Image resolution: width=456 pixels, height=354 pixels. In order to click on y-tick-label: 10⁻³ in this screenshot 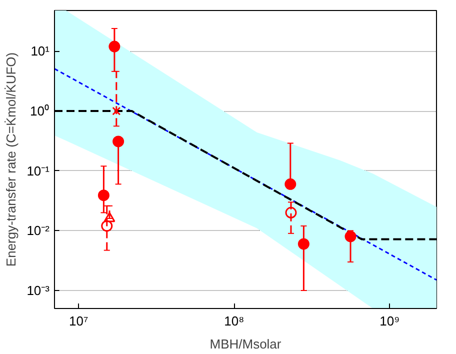, I will do `click(38, 290)`.